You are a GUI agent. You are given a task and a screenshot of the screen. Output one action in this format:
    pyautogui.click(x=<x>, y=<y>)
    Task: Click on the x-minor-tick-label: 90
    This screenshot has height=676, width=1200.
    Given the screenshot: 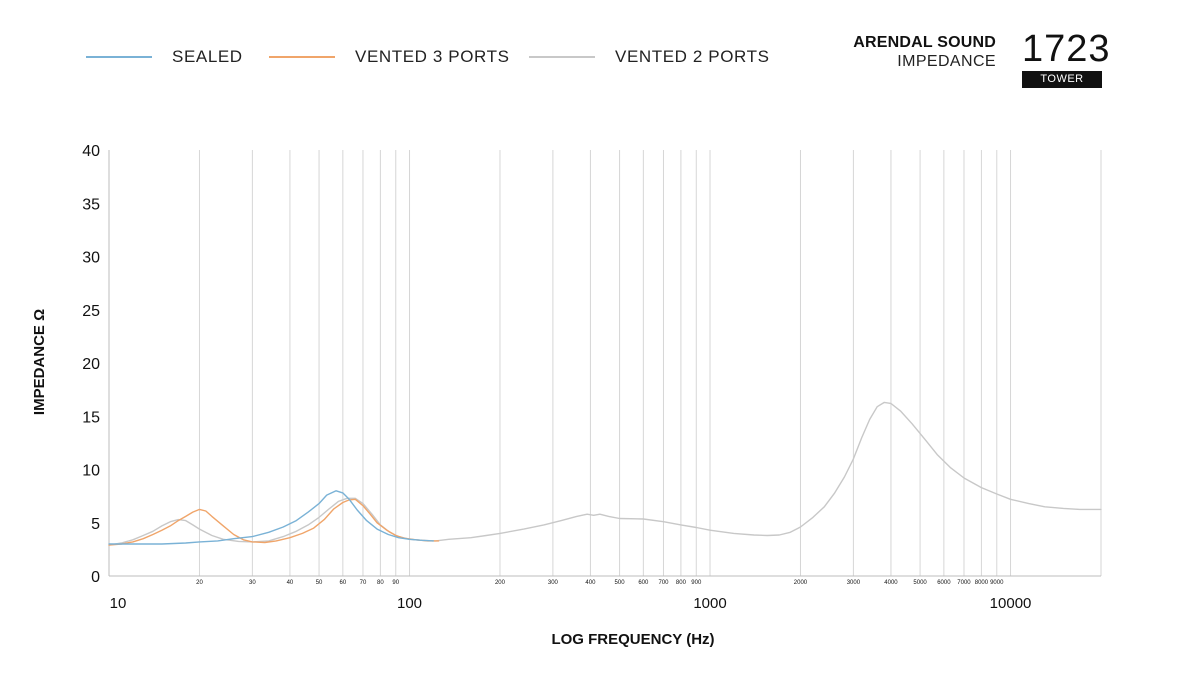 What is the action you would take?
    pyautogui.click(x=395, y=583)
    